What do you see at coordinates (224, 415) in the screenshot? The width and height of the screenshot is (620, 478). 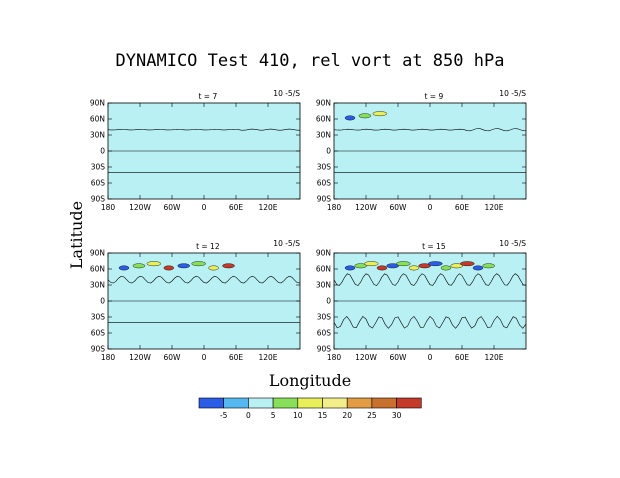 I see `colorbar-label: -5` at bounding box center [224, 415].